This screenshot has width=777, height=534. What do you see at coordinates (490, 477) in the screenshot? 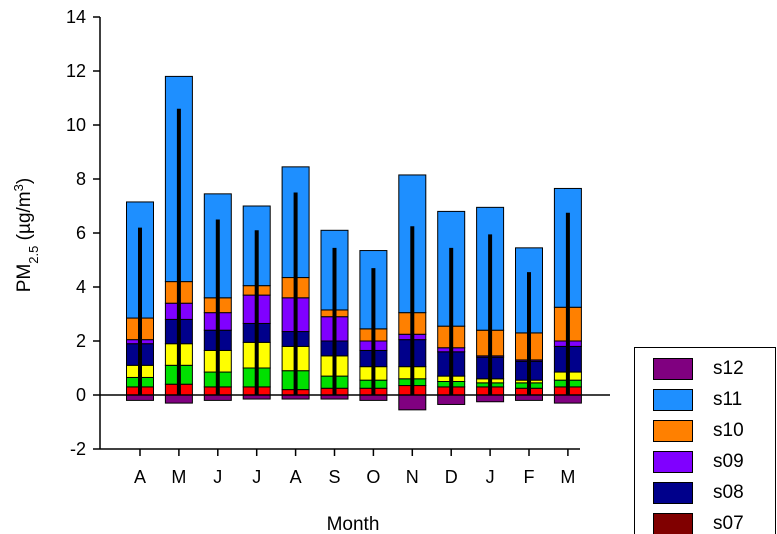
I see `x-tick-label-9: J` at bounding box center [490, 477].